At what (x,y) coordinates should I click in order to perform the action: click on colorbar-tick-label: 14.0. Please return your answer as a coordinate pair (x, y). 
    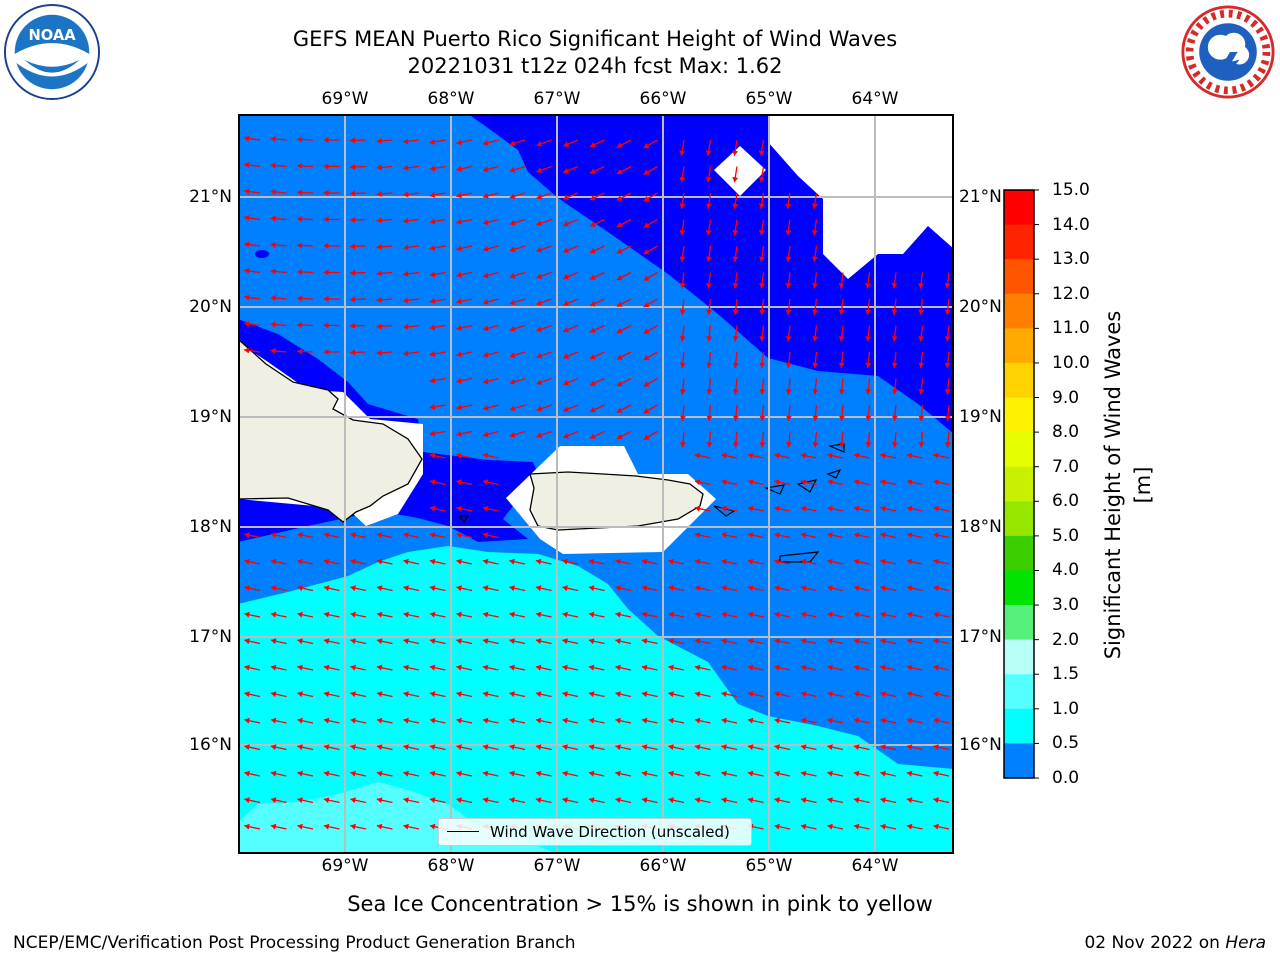
    Looking at the image, I should click on (1071, 224).